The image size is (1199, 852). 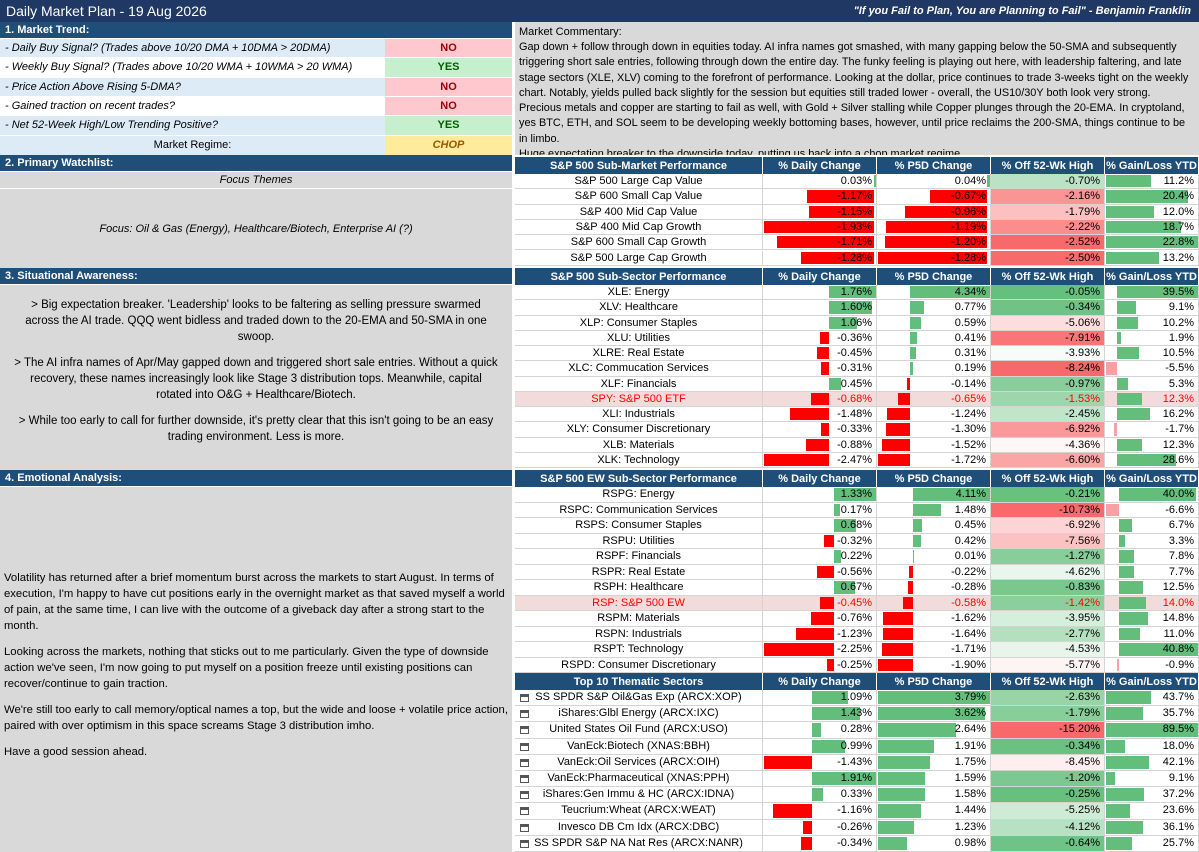 What do you see at coordinates (1082, 307) in the screenshot?
I see `cell-value: -0.34%` at bounding box center [1082, 307].